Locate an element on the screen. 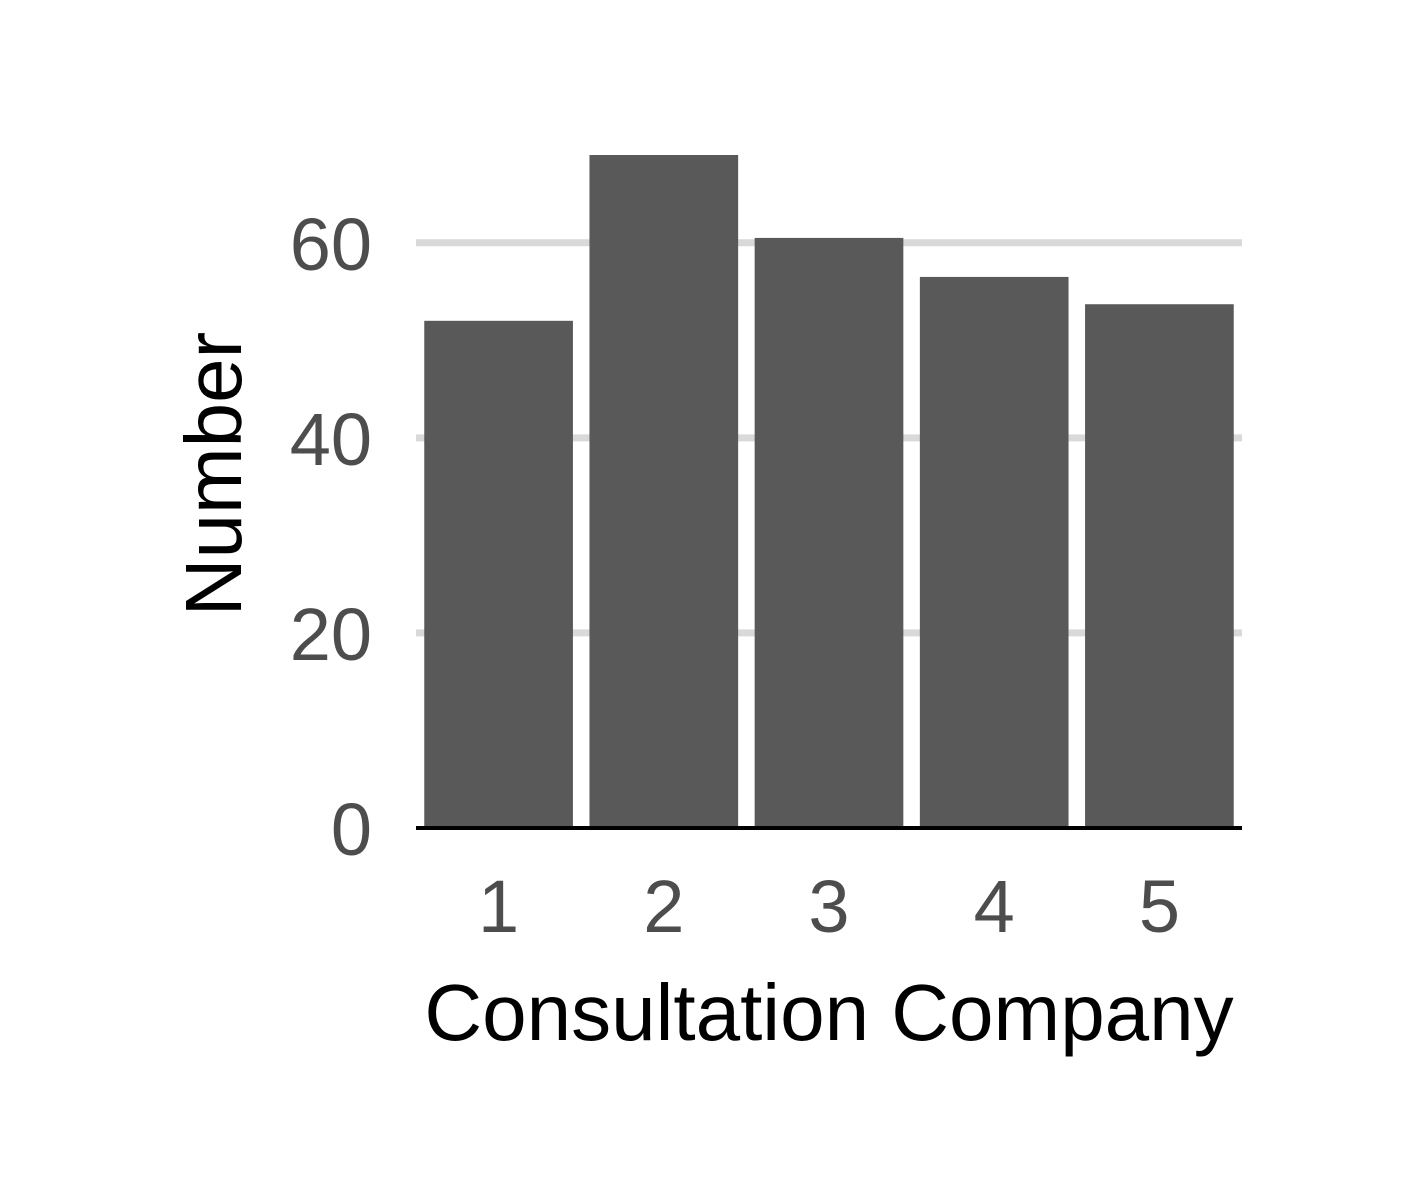  x-tick-label-2: 2 is located at coordinates (663, 906).